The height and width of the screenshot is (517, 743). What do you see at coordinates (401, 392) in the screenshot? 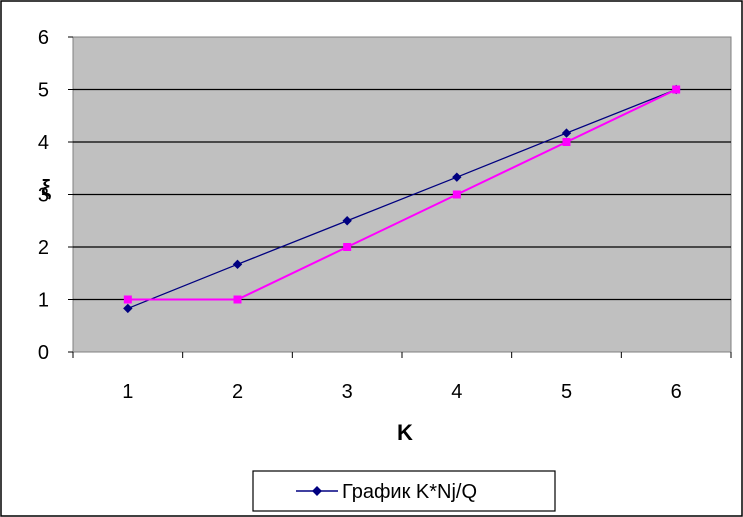
I see `x-tick-labels: 1 2 3 4 5 6` at bounding box center [401, 392].